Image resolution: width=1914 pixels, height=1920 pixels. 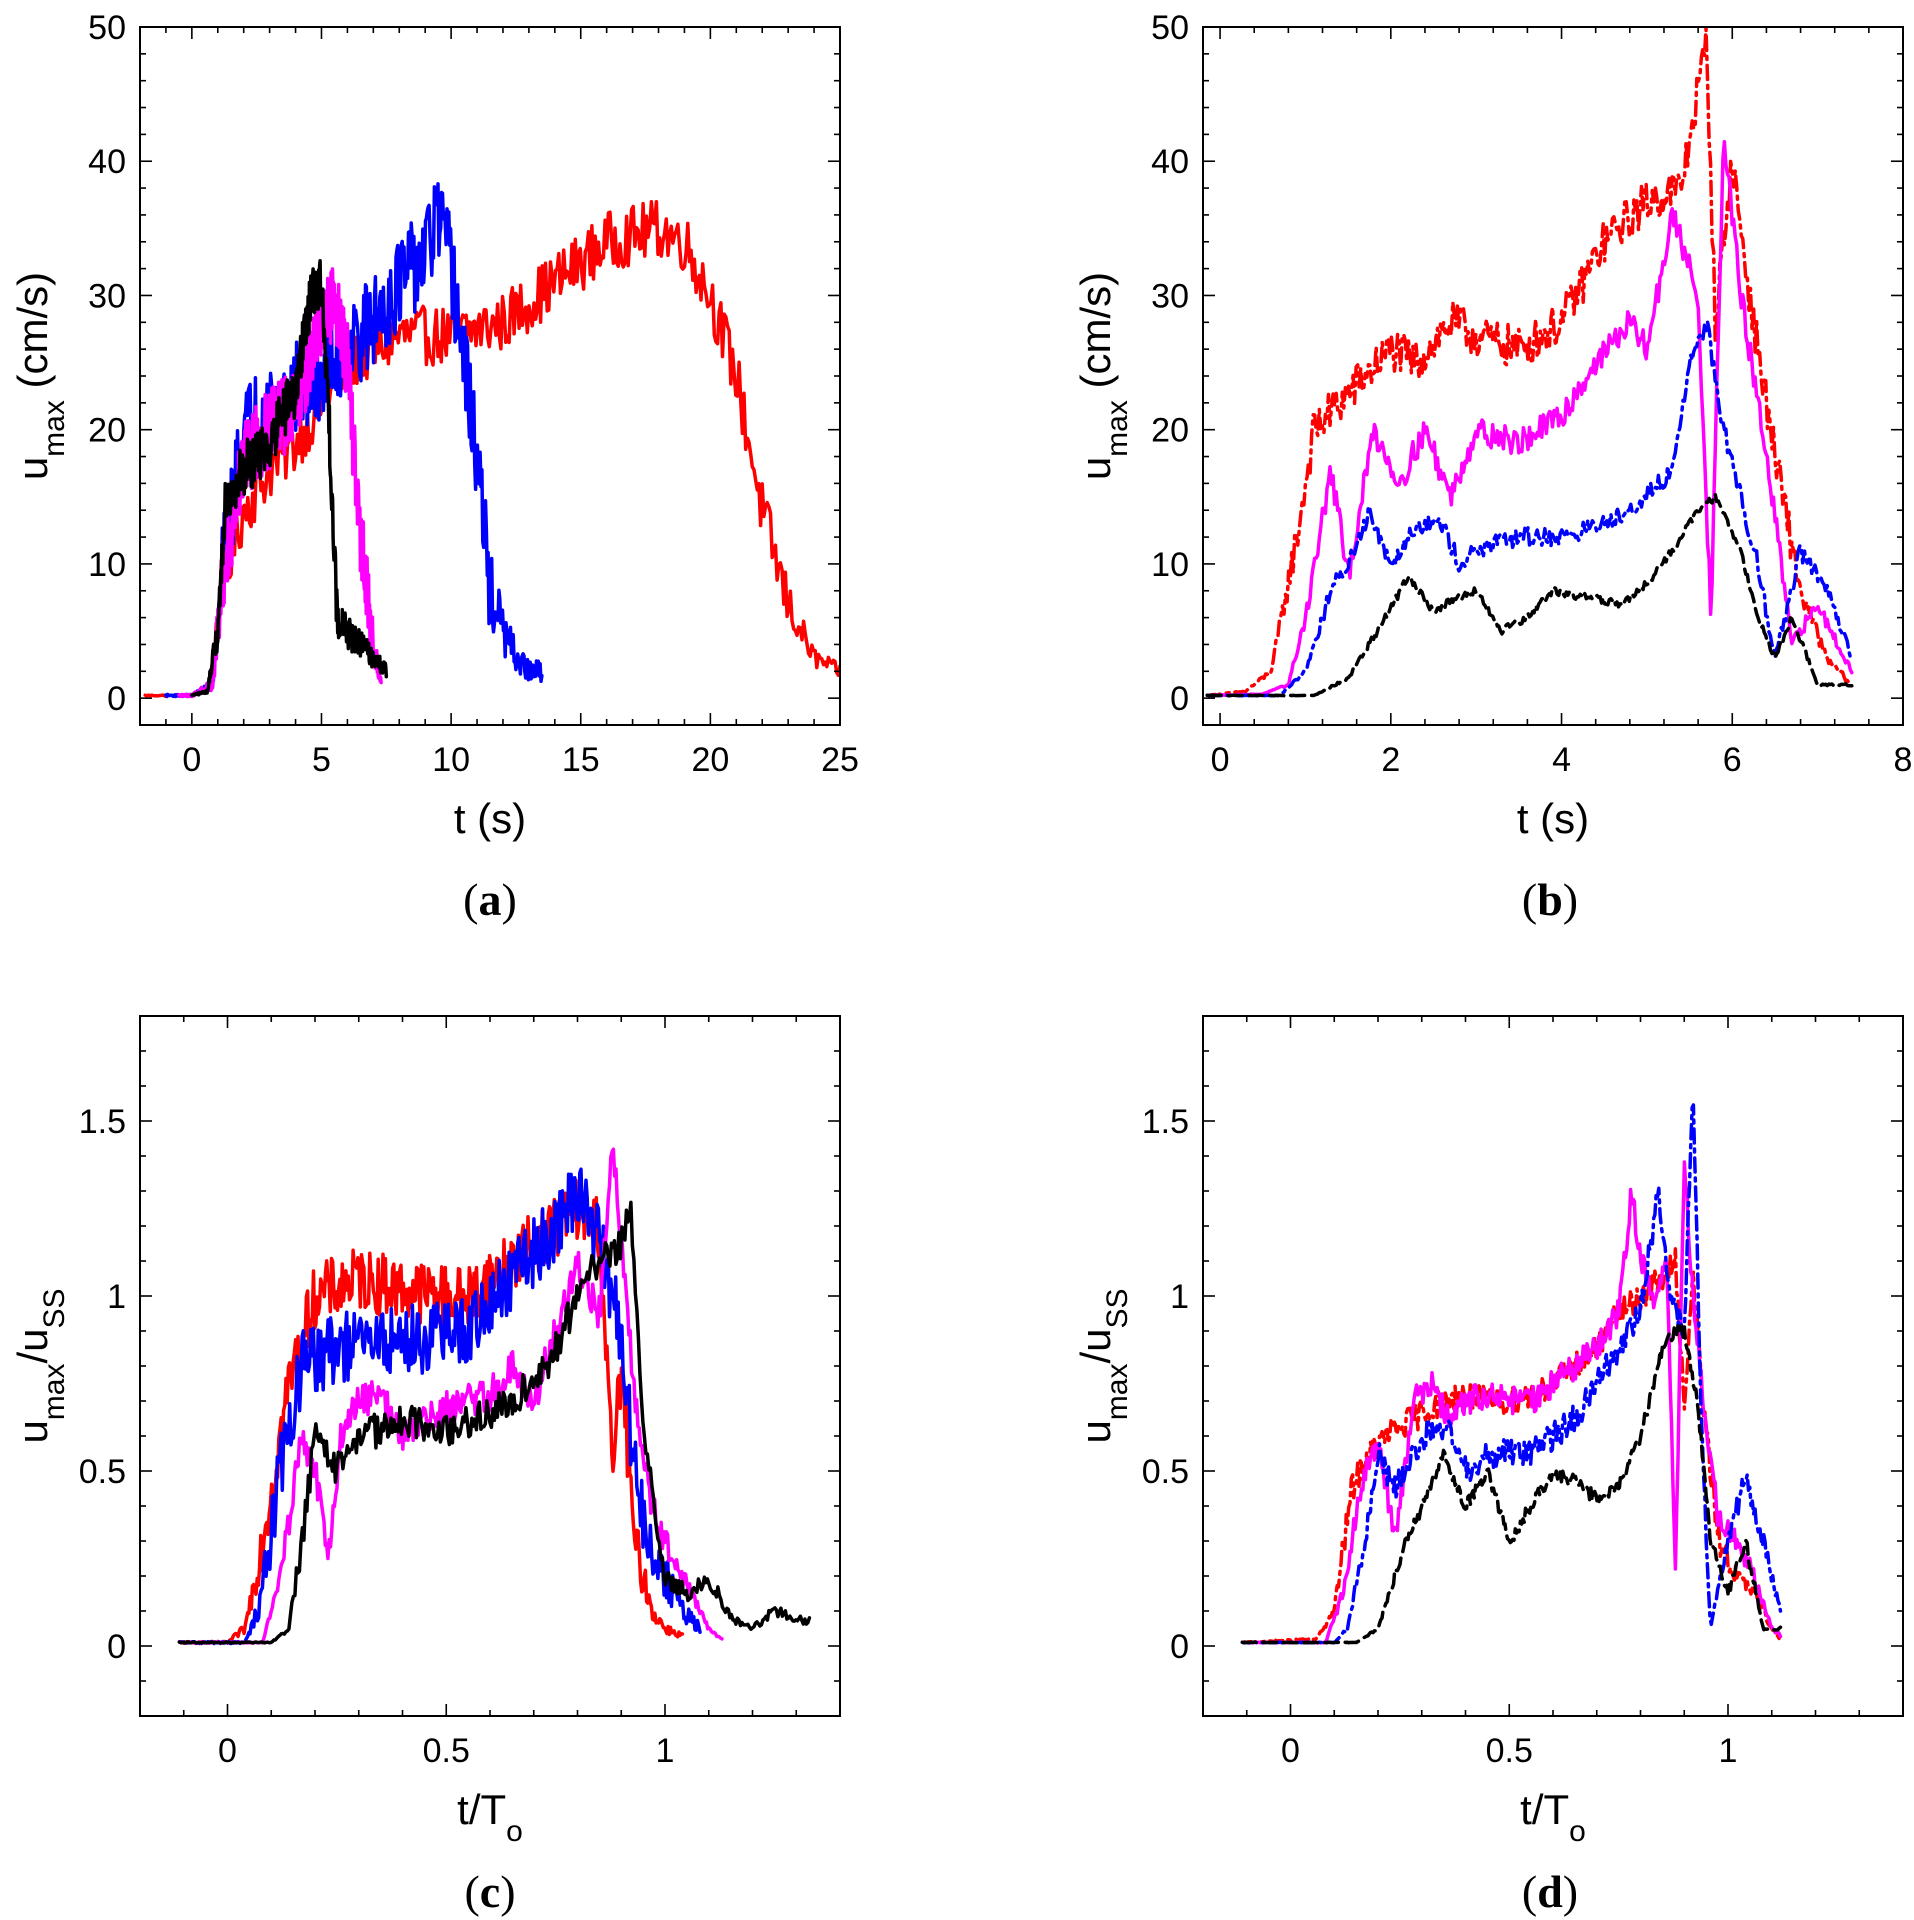 I want to click on x-tick-label: 25, so click(x=840, y=760).